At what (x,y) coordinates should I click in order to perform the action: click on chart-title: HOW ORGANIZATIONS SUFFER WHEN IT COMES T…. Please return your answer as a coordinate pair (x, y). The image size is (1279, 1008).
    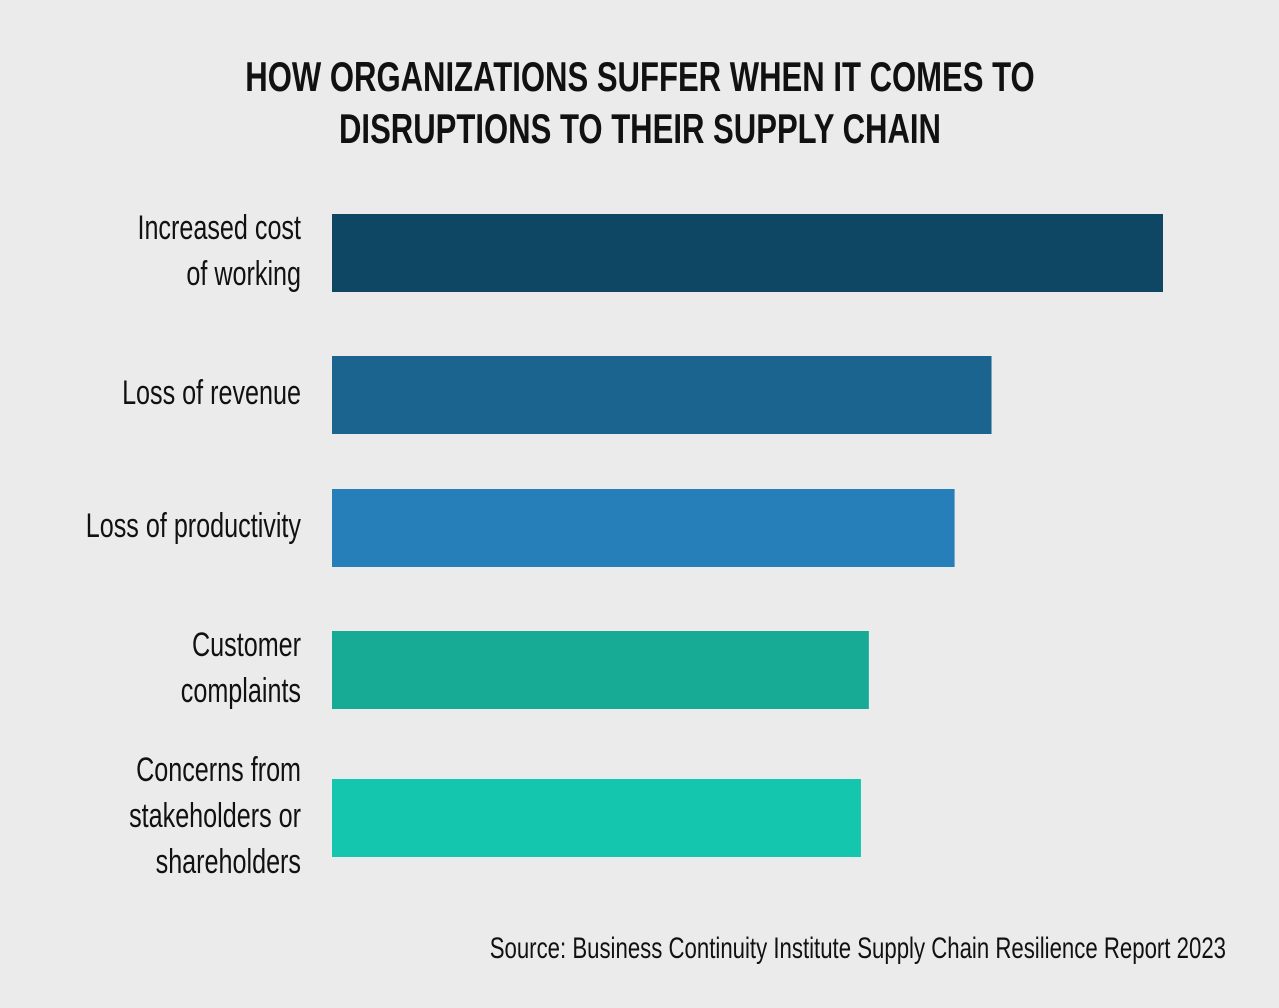
    Looking at the image, I should click on (639, 77).